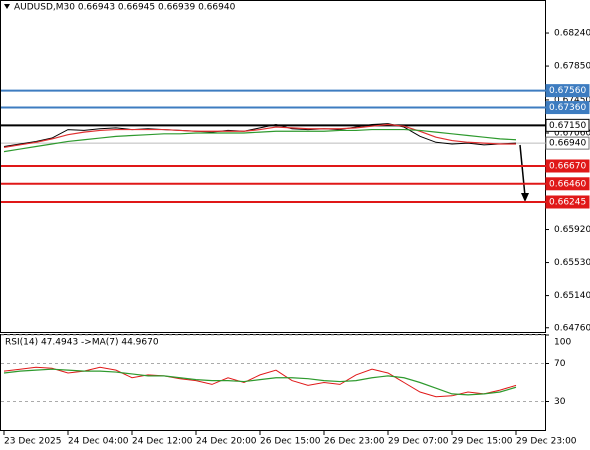 Image resolution: width=590 pixels, height=450 pixels. Describe the element at coordinates (98, 442) in the screenshot. I see `x-tick-label: 24 Dec 04:00` at that location.